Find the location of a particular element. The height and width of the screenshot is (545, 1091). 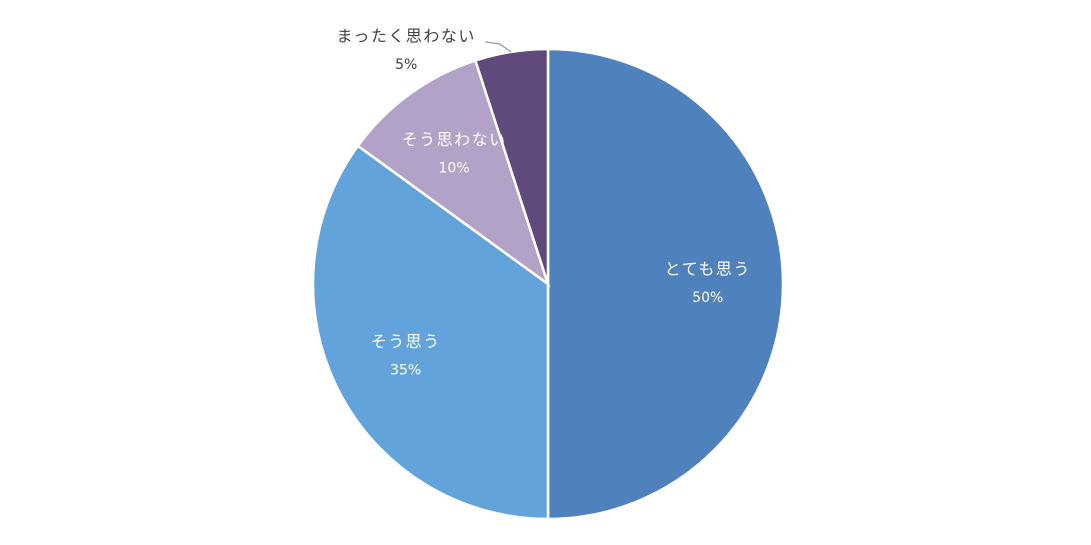

slice-value-label: 50% is located at coordinates (707, 298).